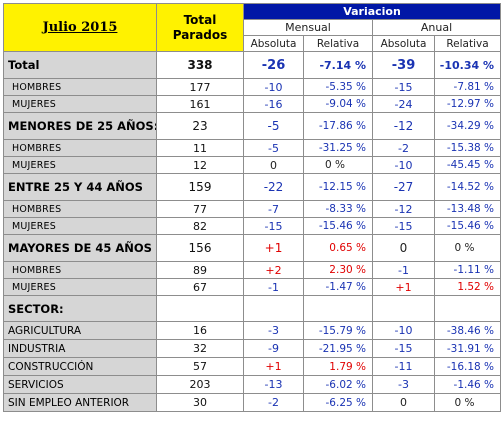 The height and width of the screenshot is (433, 503). I want to click on table-row: HOMBRES 11 -5 -31.25 % -2 -15.38 %, so click(252, 148).